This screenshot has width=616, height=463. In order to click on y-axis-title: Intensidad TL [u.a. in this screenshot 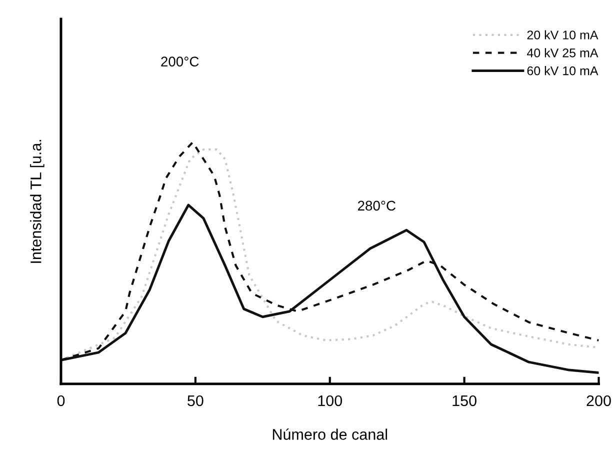, I will do `click(37, 201)`.